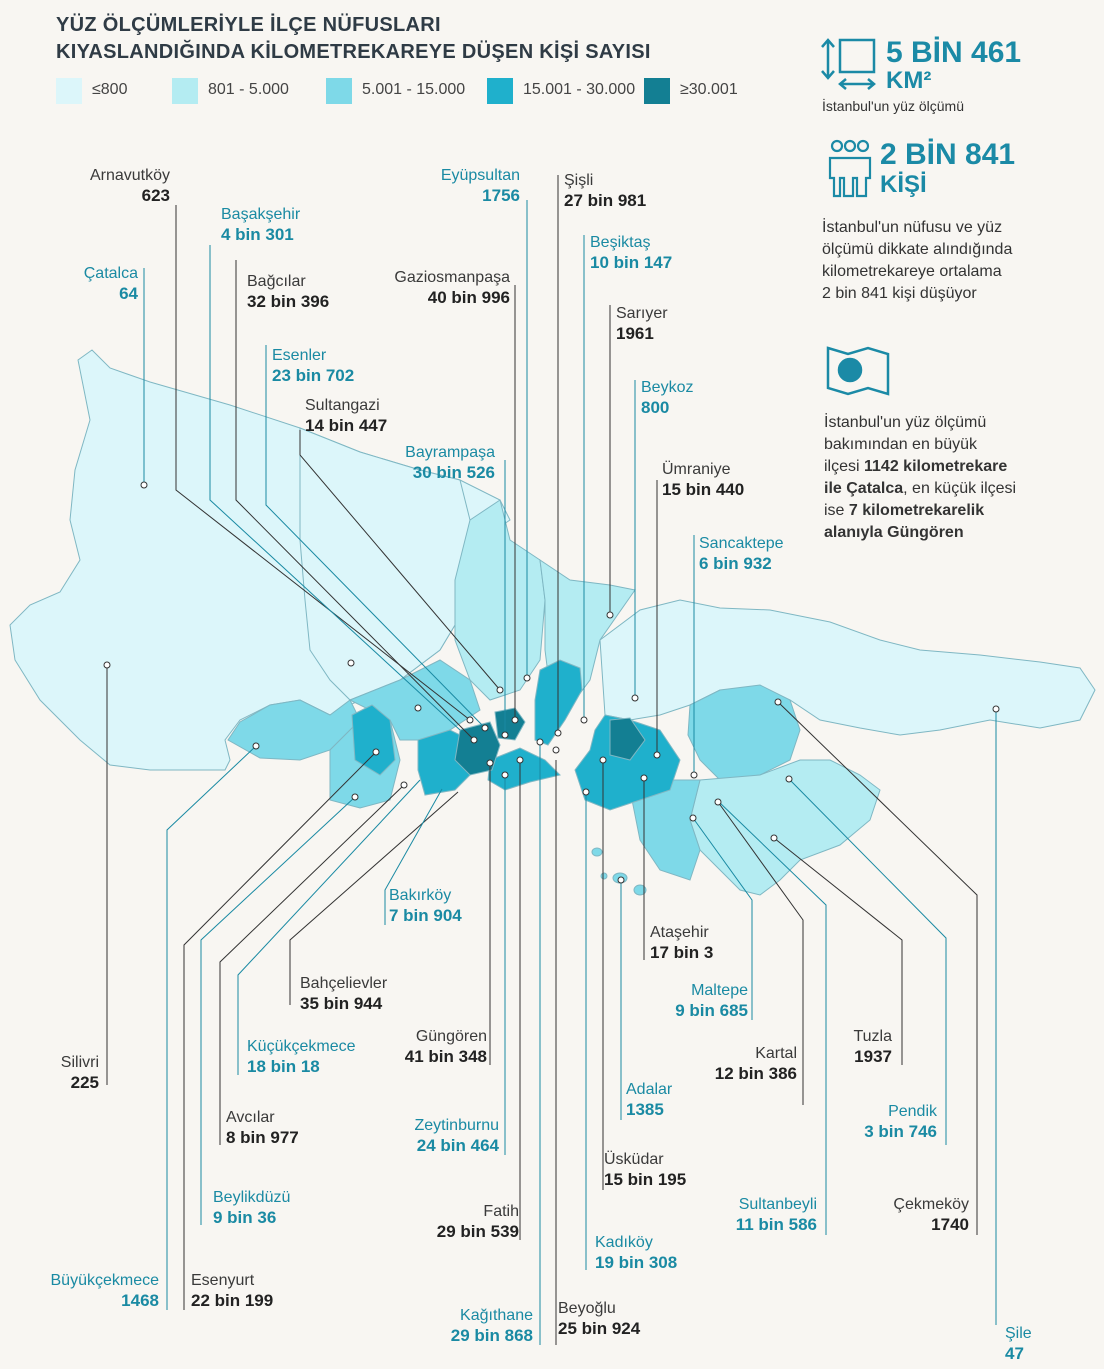  What do you see at coordinates (909, 80) in the screenshot?
I see `area-unit: KM²` at bounding box center [909, 80].